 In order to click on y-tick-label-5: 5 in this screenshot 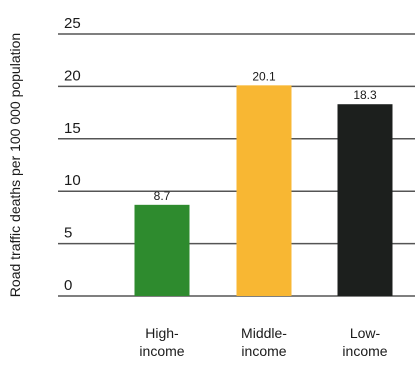, I will do `click(68, 233)`.